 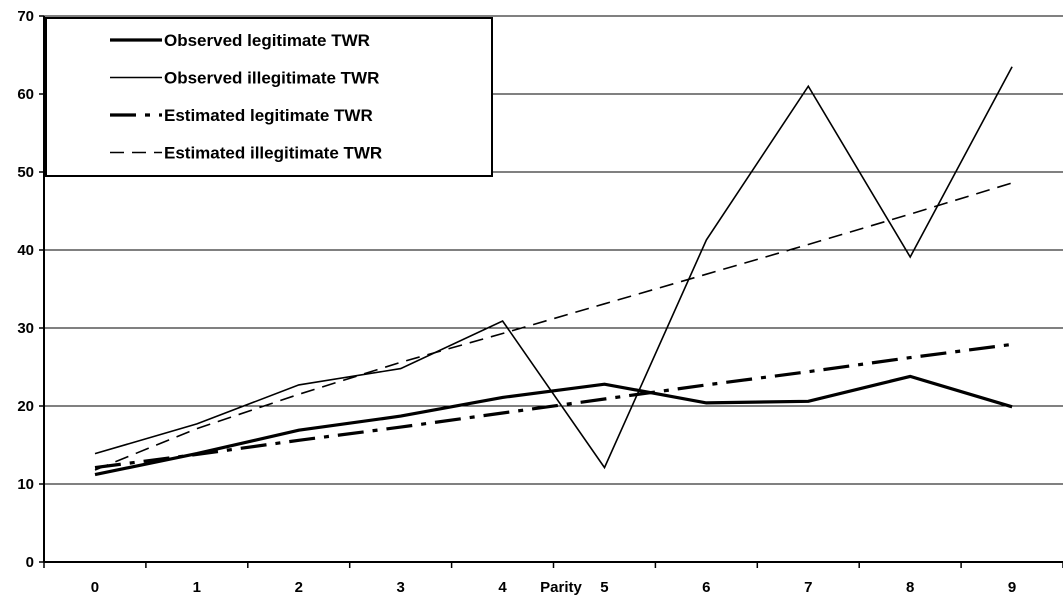 I want to click on x-tick-label: 8, so click(x=910, y=587).